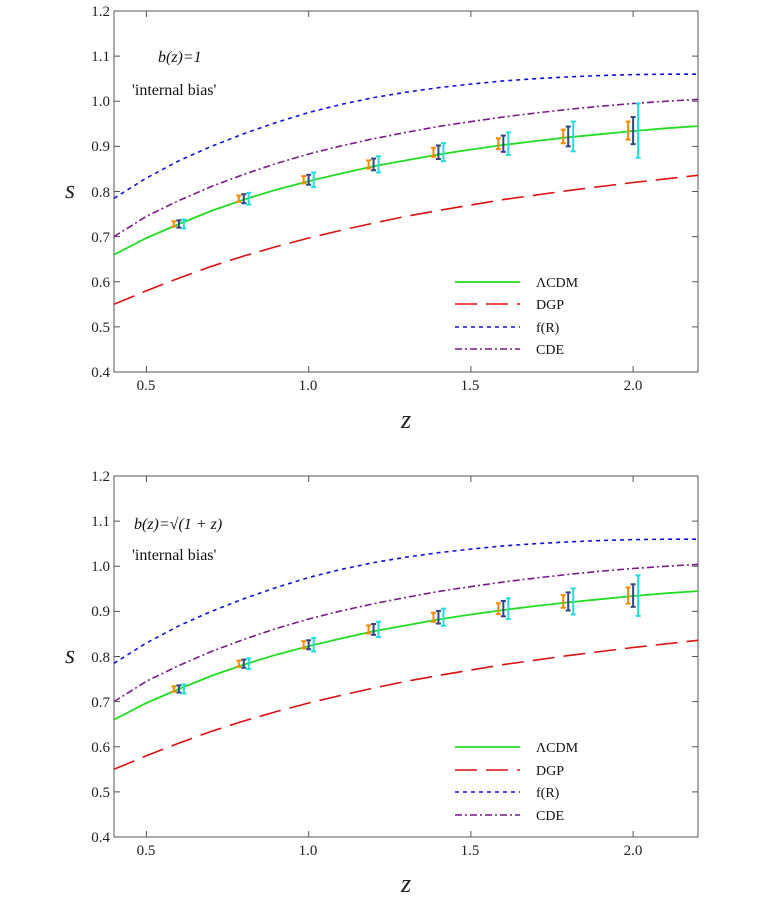 The height and width of the screenshot is (903, 766). What do you see at coordinates (390, 386) in the screenshot?
I see `top-xticks: 0.5 1.0 1.5 2.0` at bounding box center [390, 386].